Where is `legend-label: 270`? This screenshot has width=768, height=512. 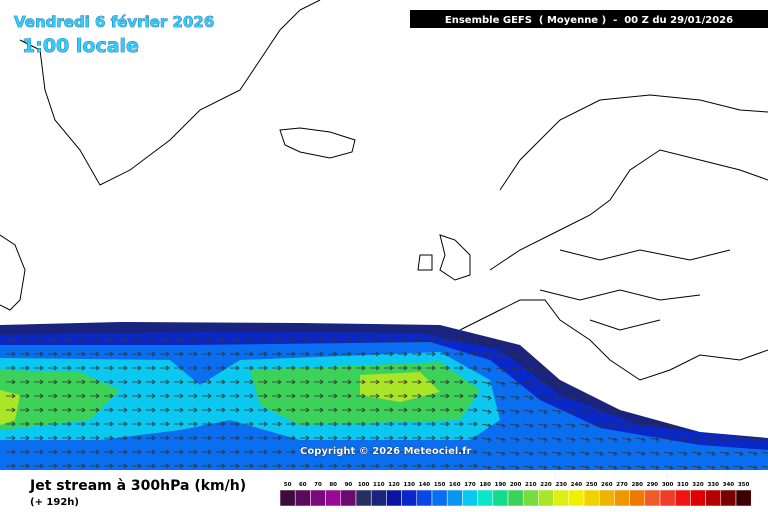 legend-label: 270 is located at coordinates (622, 485).